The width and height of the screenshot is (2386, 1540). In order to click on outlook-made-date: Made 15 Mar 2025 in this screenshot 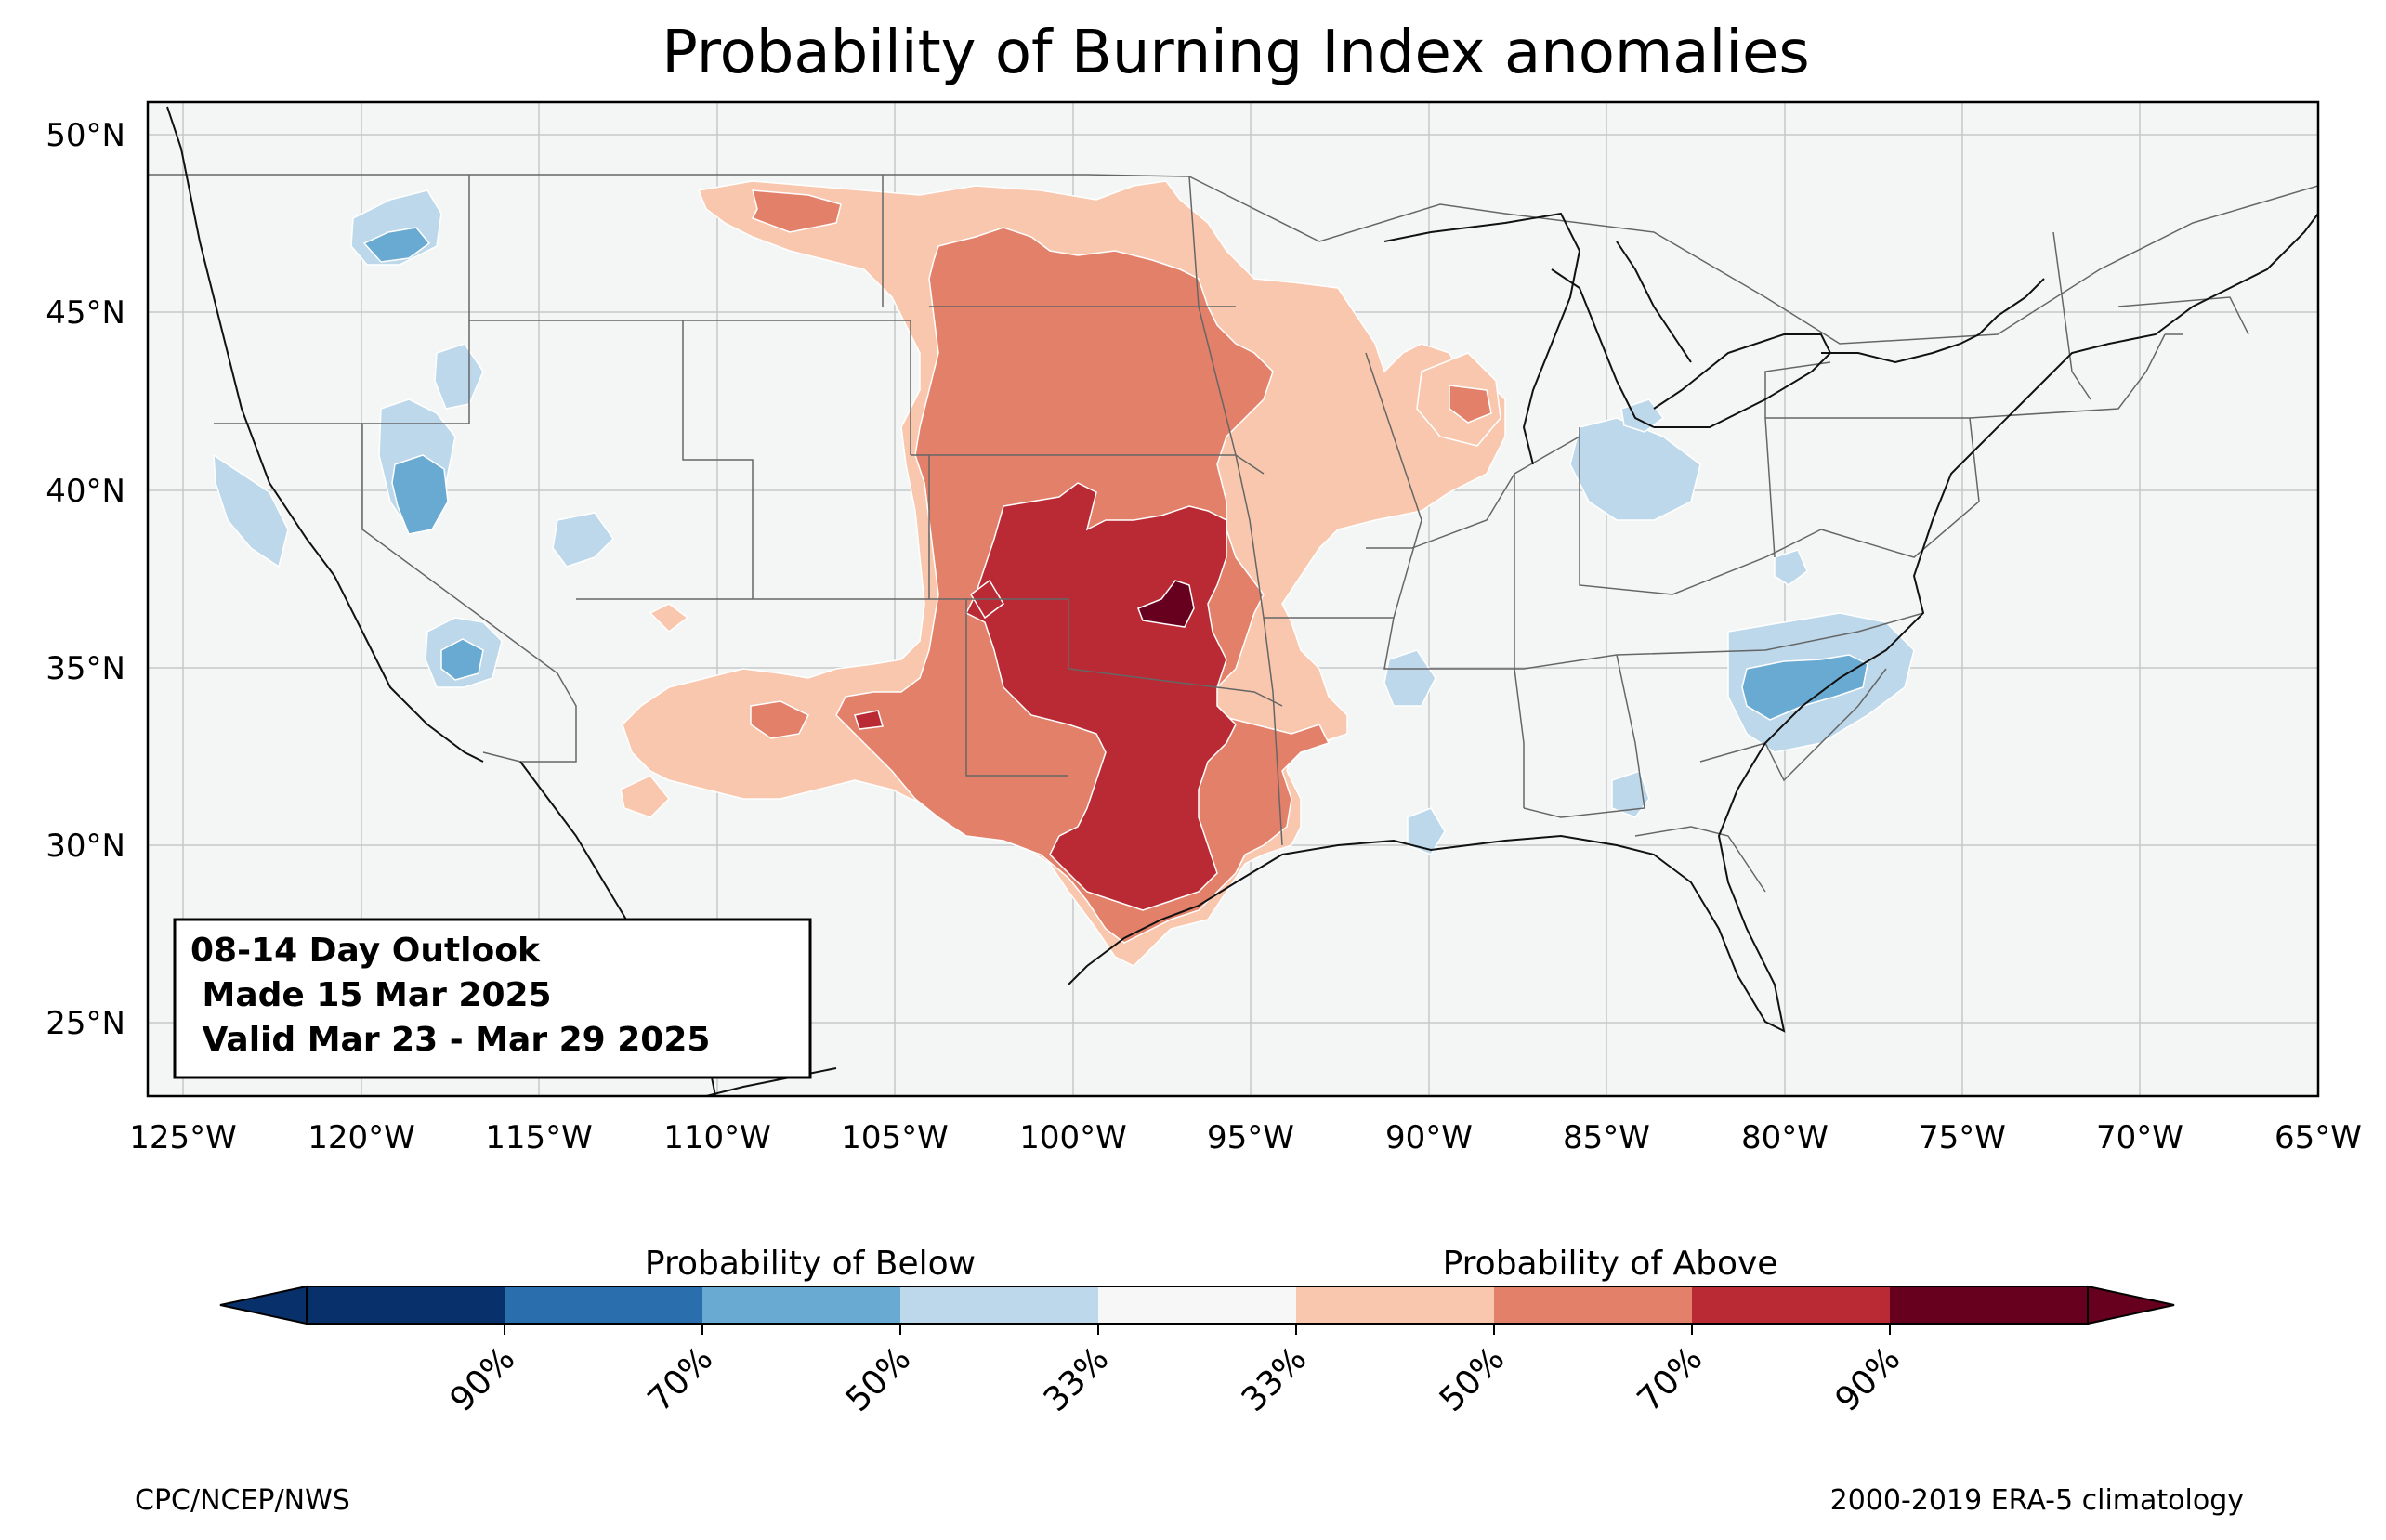, I will do `click(371, 995)`.